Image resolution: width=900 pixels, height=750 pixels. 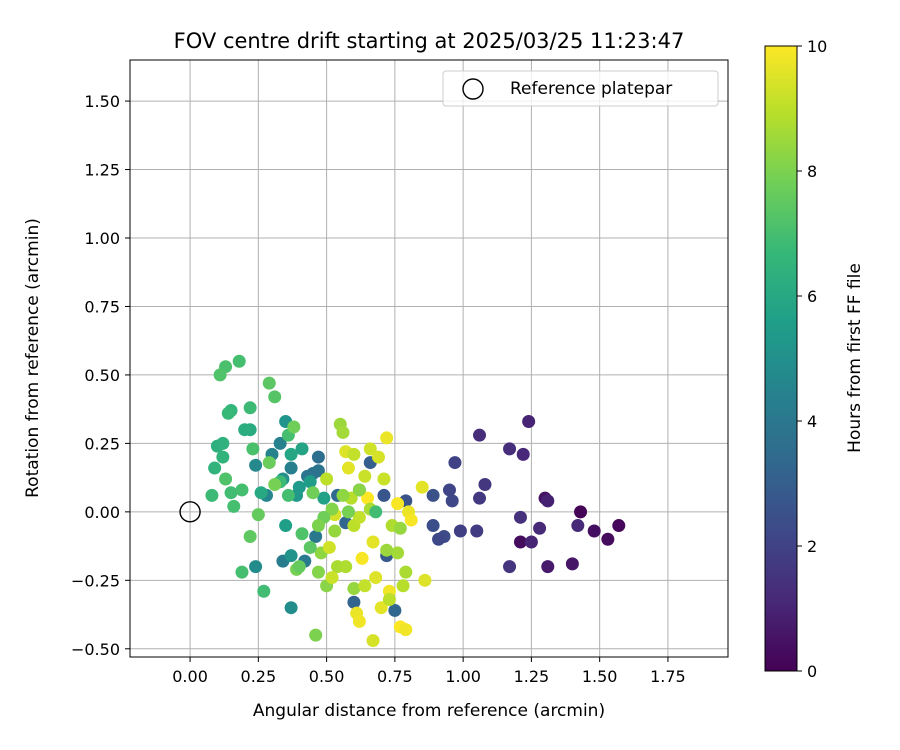 What do you see at coordinates (102, 238) in the screenshot?
I see `y-tick-label: 1.00` at bounding box center [102, 238].